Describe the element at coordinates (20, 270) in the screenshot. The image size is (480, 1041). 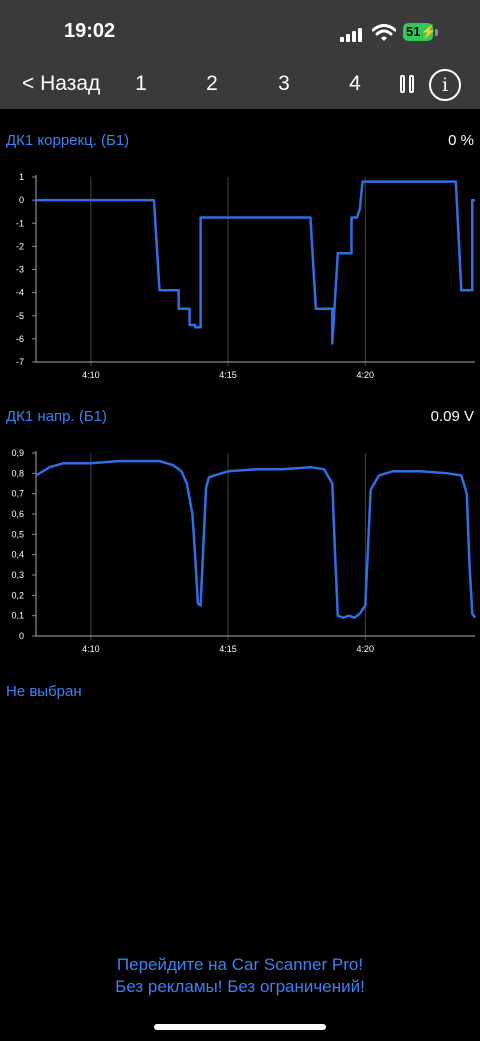
I see `y-tick-label: -3` at that location.